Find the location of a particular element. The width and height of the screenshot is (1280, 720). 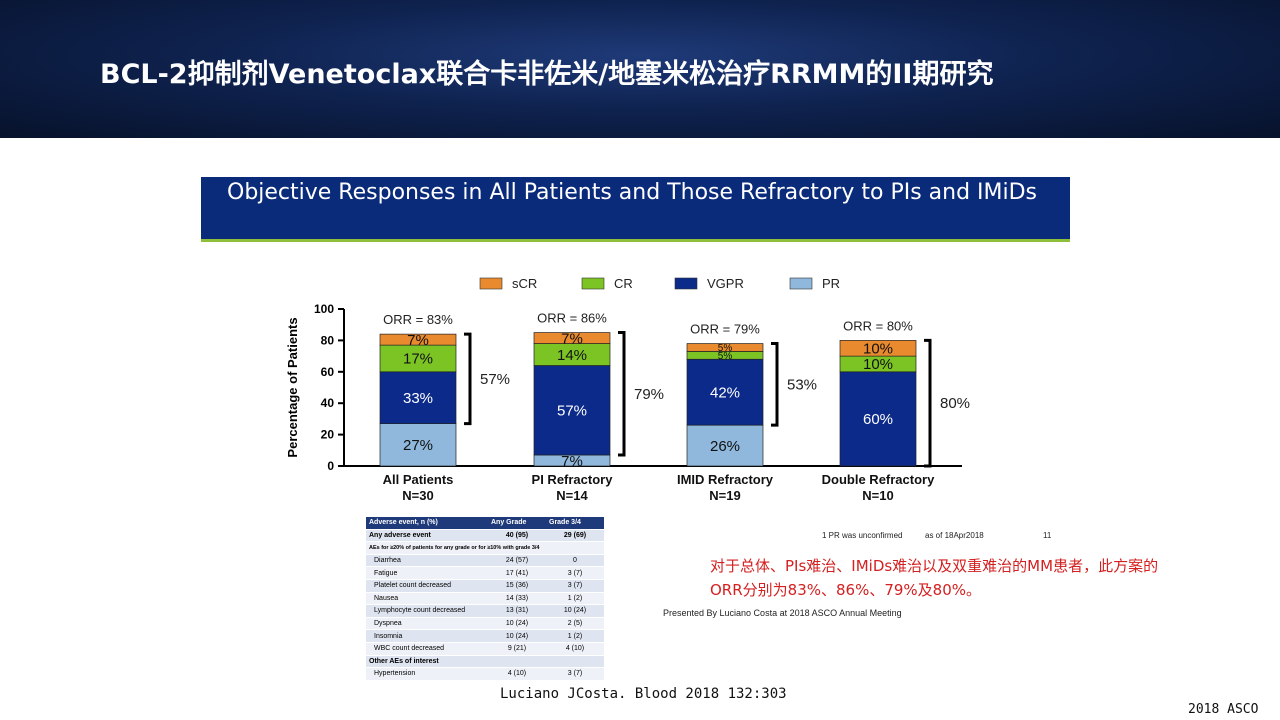

x-tick-count: N=30 is located at coordinates (417, 495).